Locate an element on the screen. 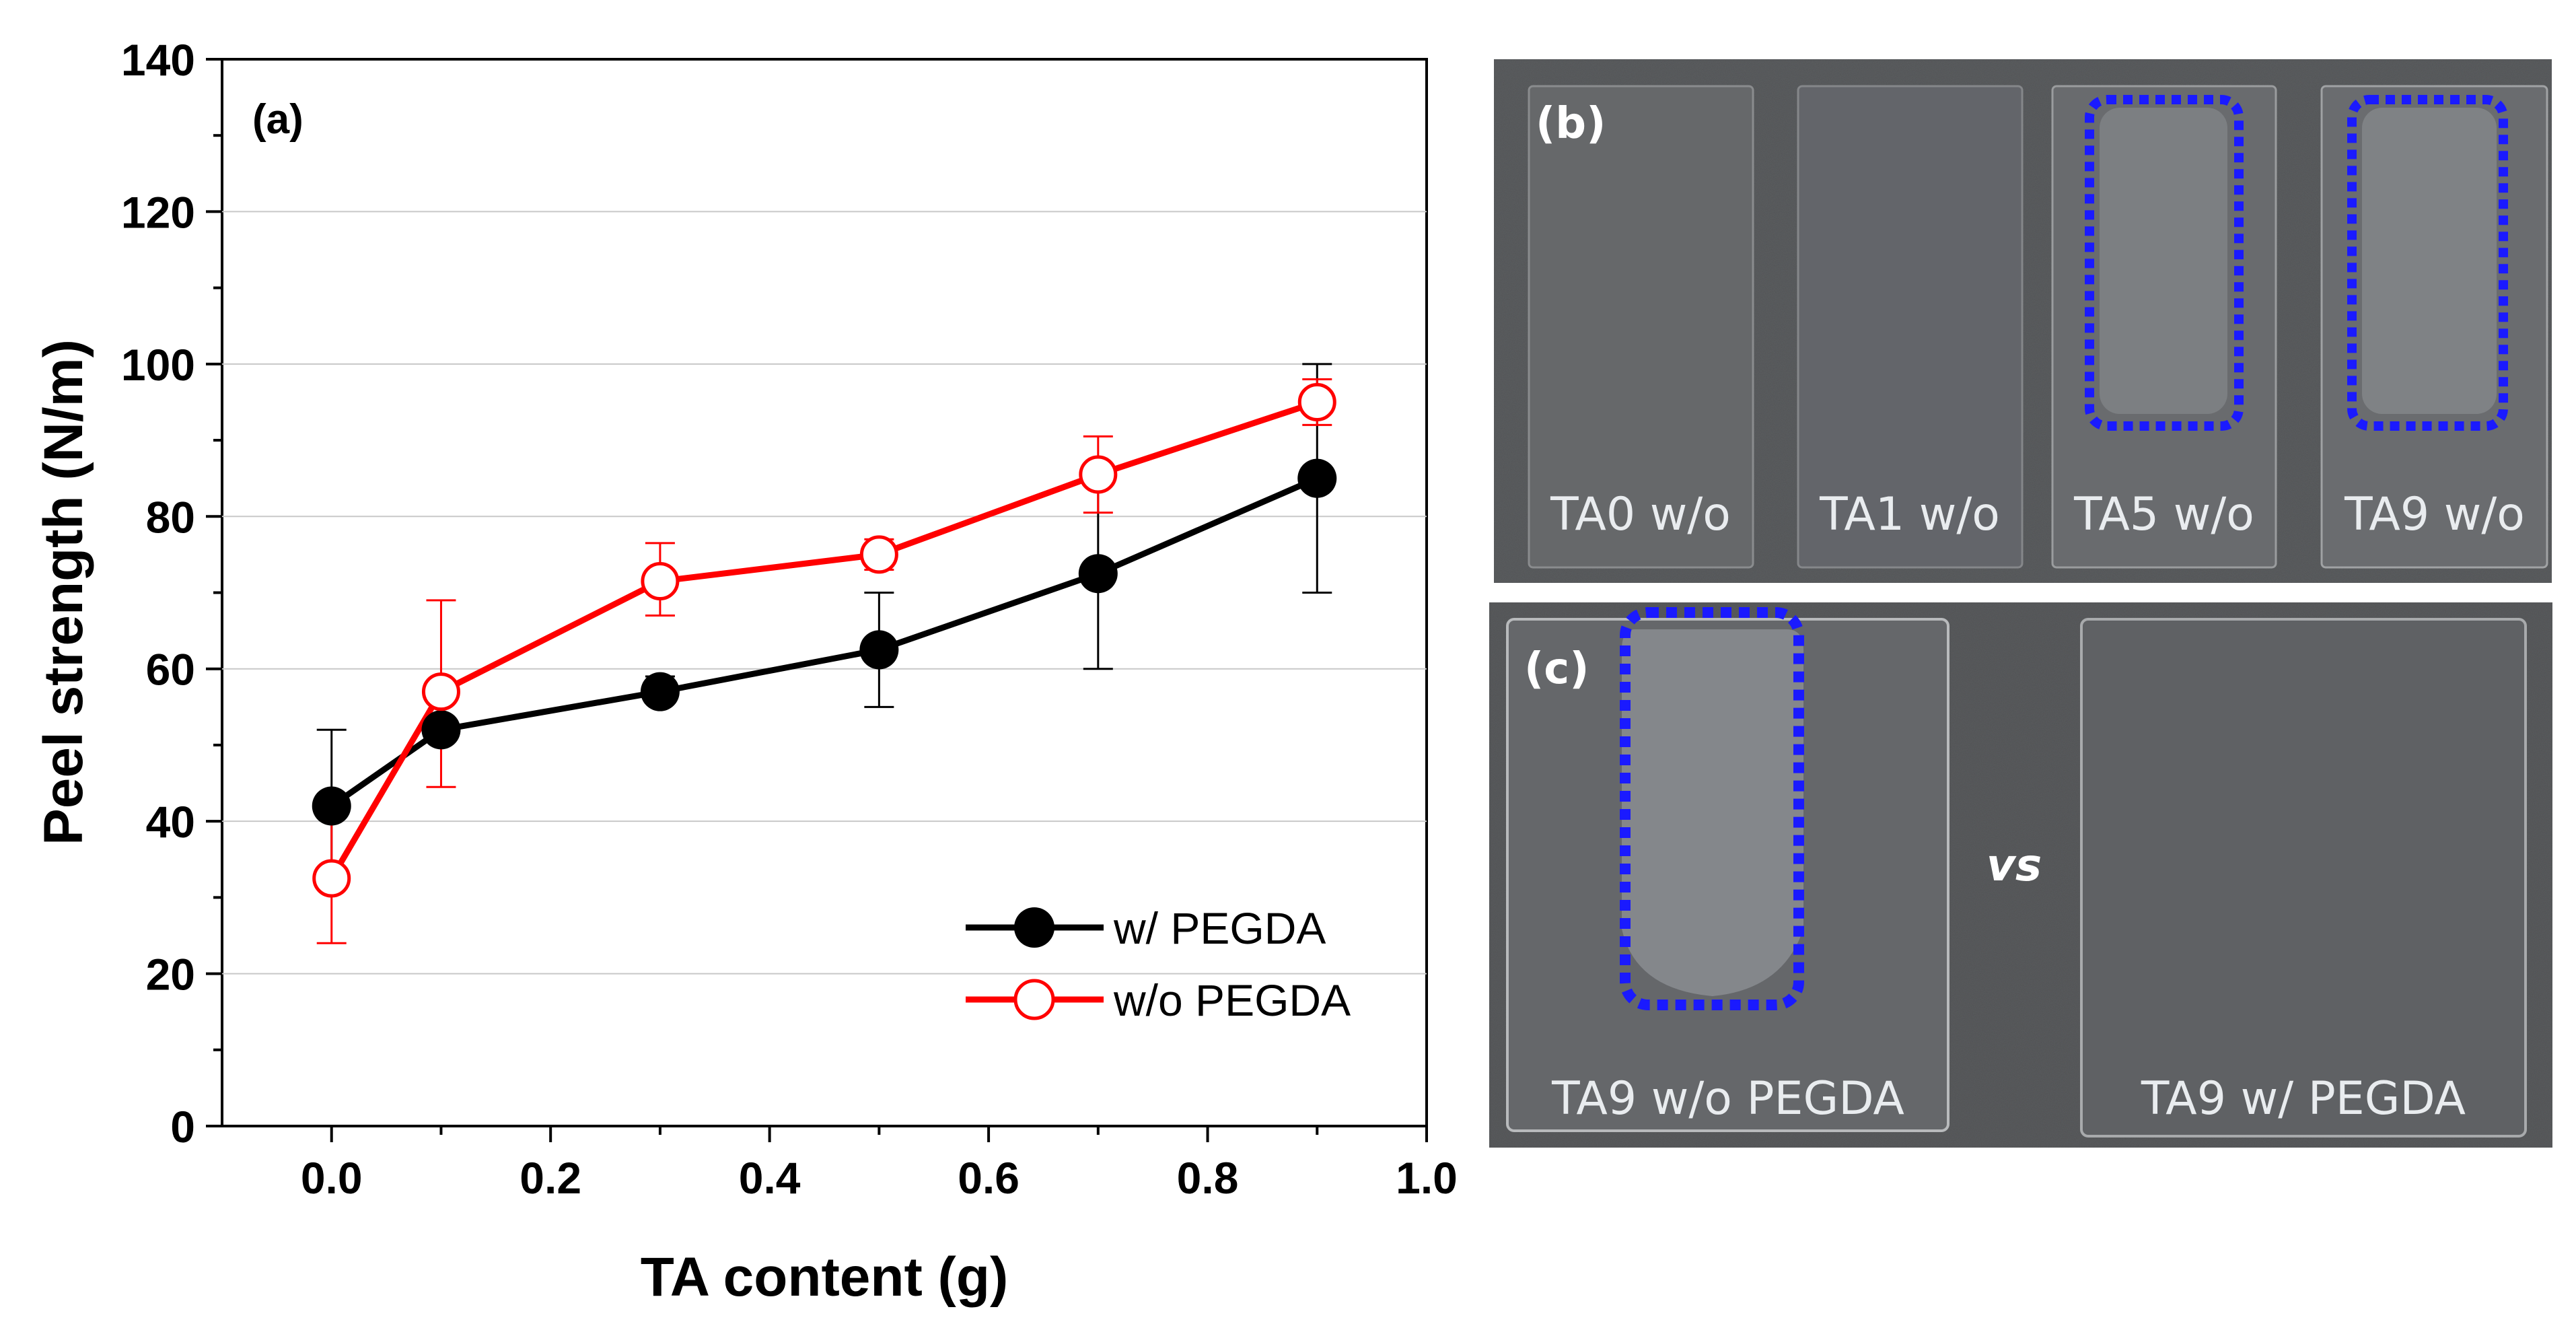 This screenshot has height=1330, width=2576. y-tick-label-0: 0 is located at coordinates (182, 1127).